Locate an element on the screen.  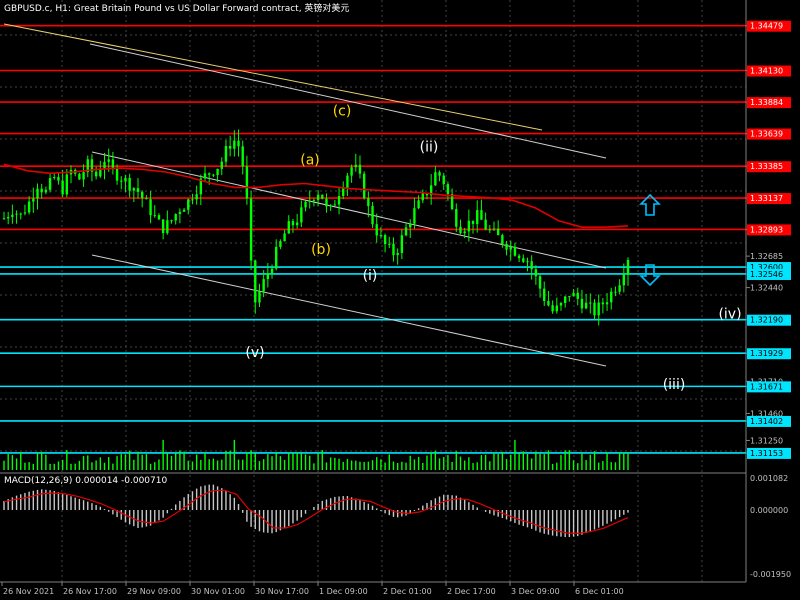
wave-label: (c) is located at coordinates (342, 111).